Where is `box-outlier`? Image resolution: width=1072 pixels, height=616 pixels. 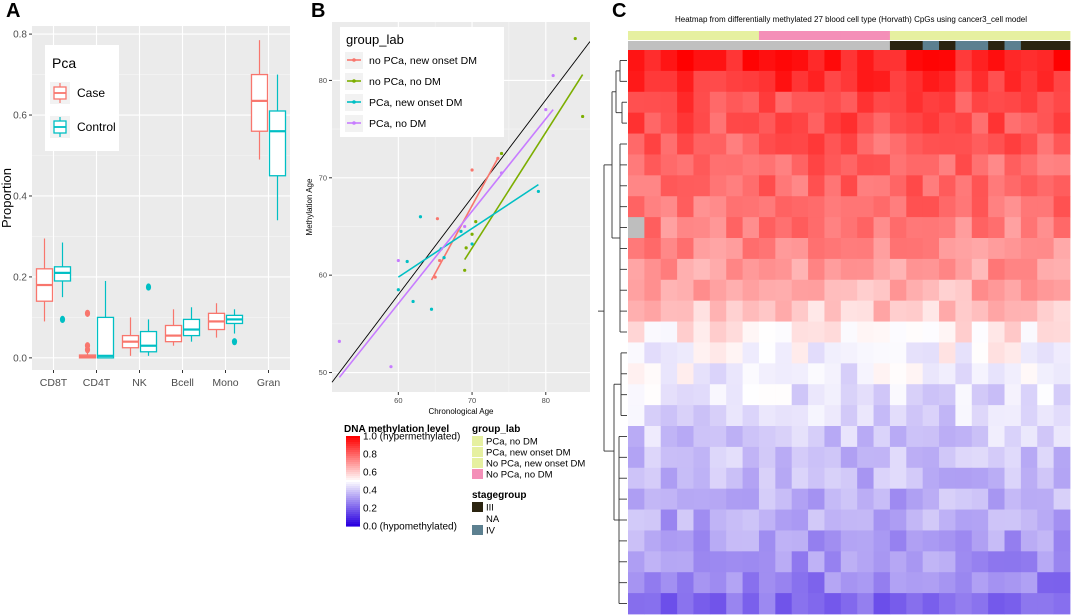 box-outlier is located at coordinates (62, 319).